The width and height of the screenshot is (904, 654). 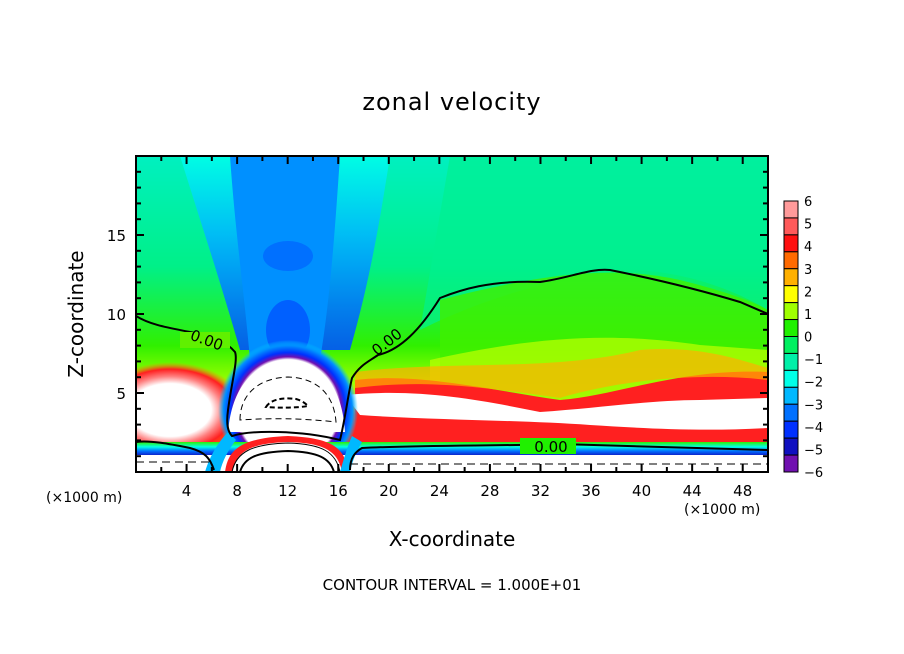 What do you see at coordinates (287, 403) in the screenshot?
I see `contour-dome-inner` at bounding box center [287, 403].